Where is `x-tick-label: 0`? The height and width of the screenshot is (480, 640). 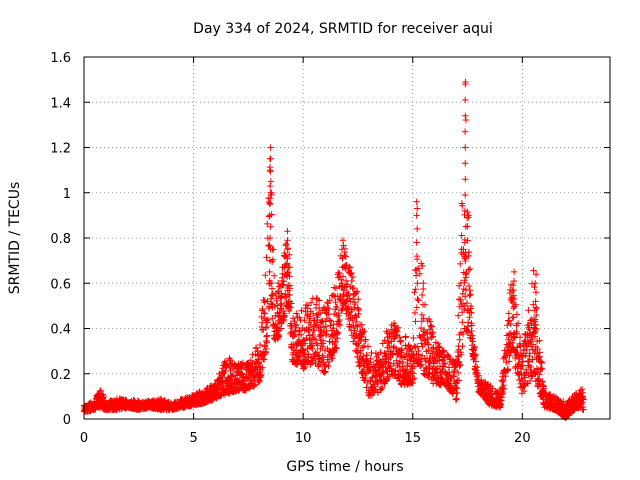 x-tick-label: 0 is located at coordinates (84, 438).